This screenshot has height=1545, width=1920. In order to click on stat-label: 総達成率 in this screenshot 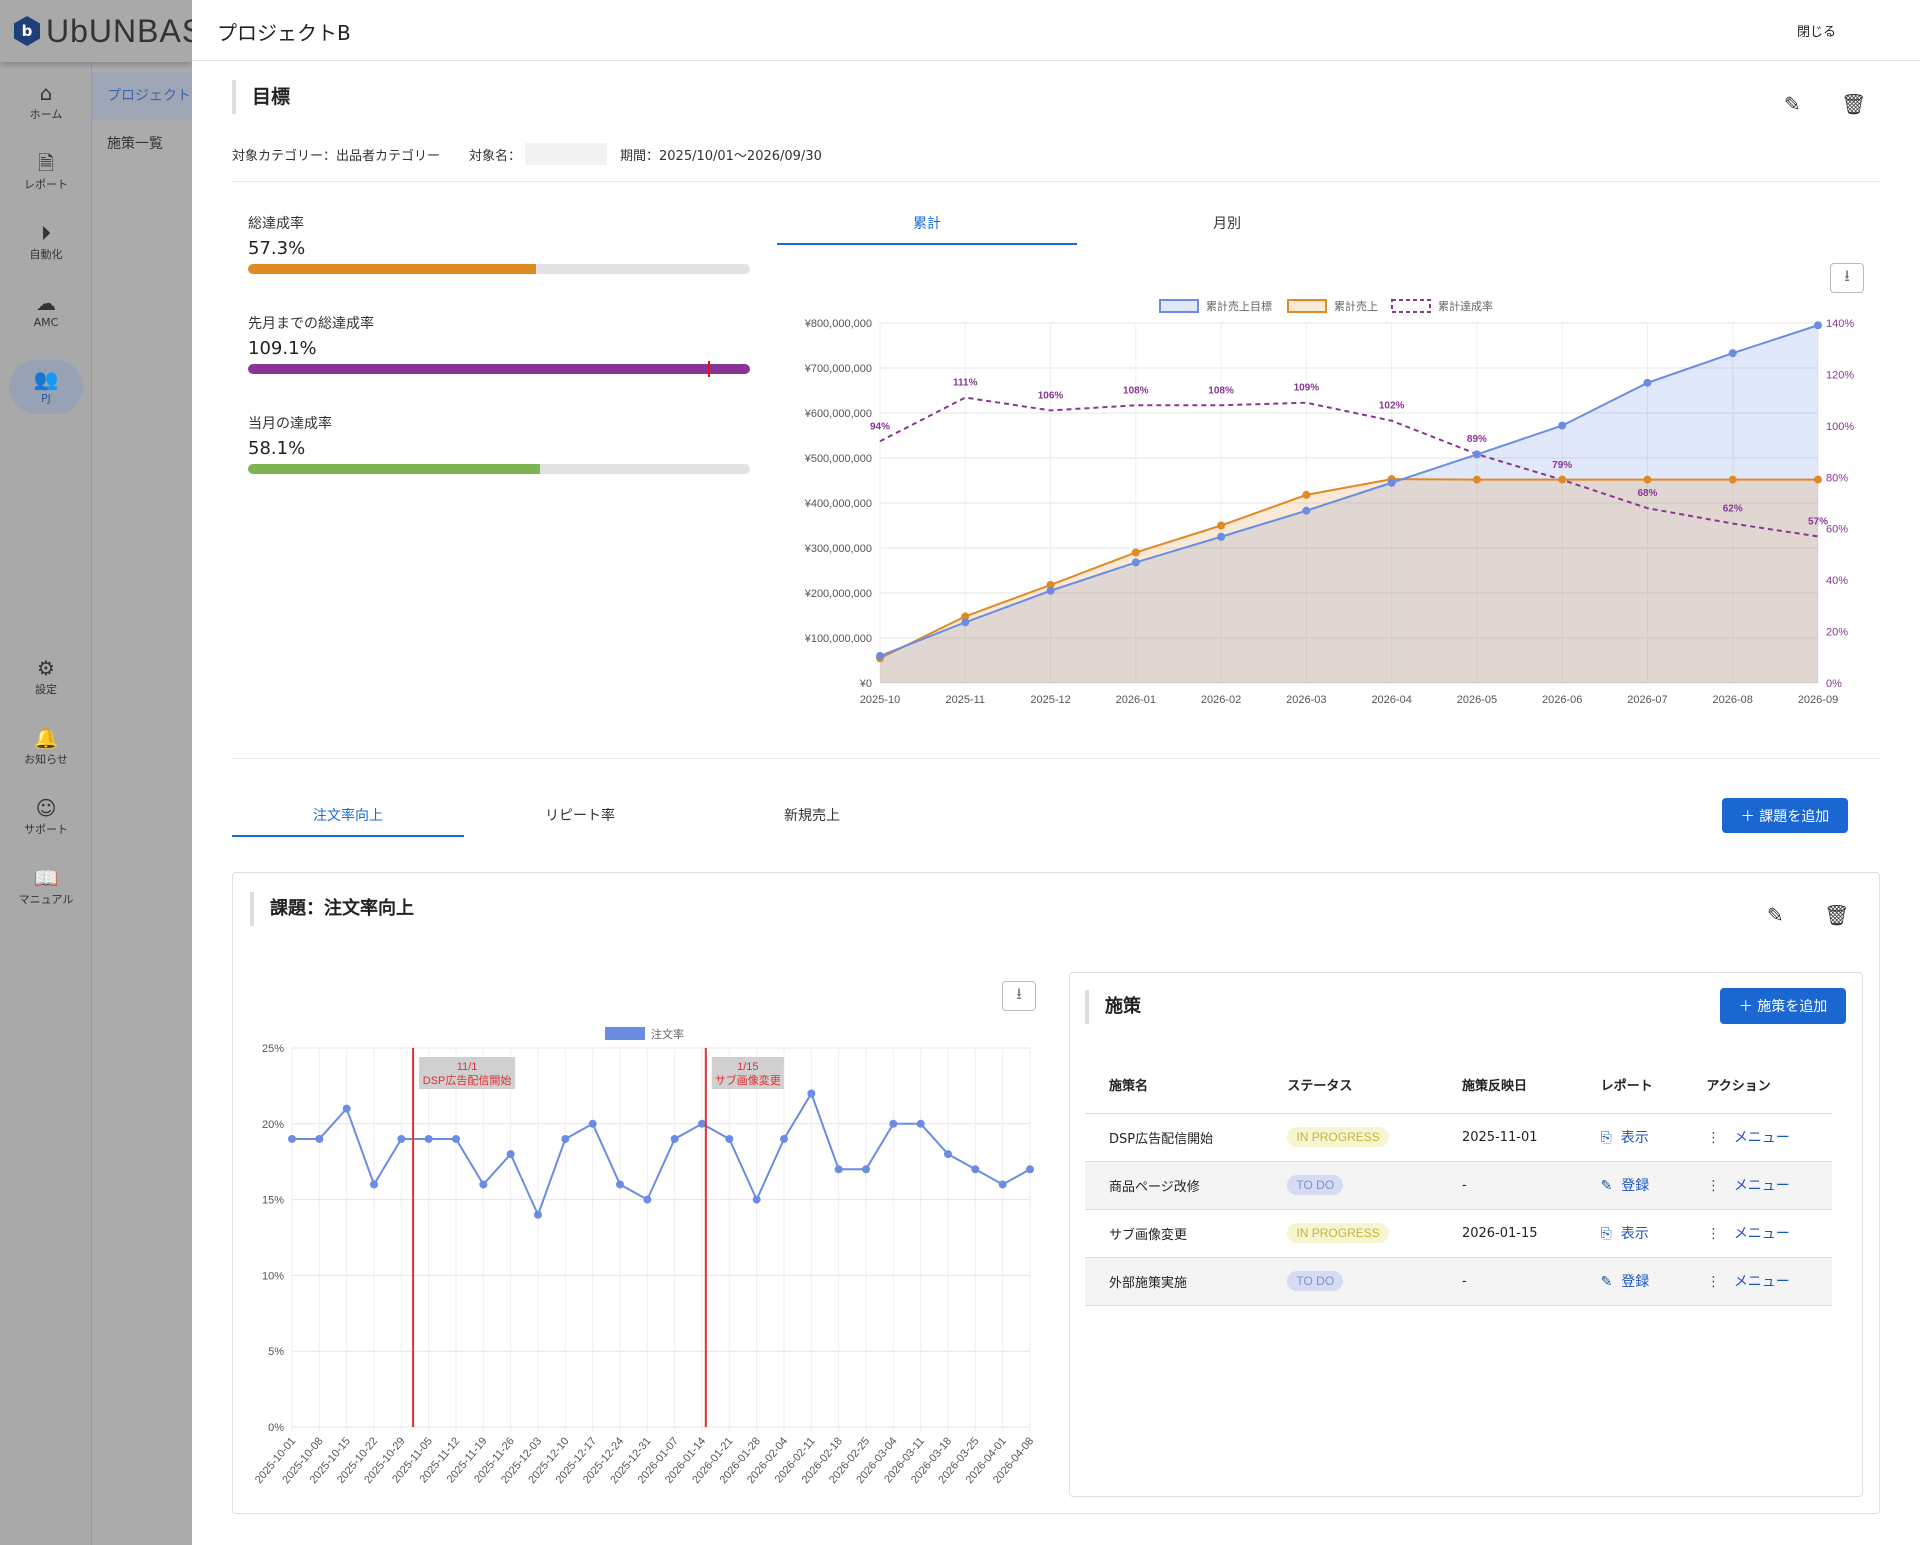, I will do `click(276, 224)`.